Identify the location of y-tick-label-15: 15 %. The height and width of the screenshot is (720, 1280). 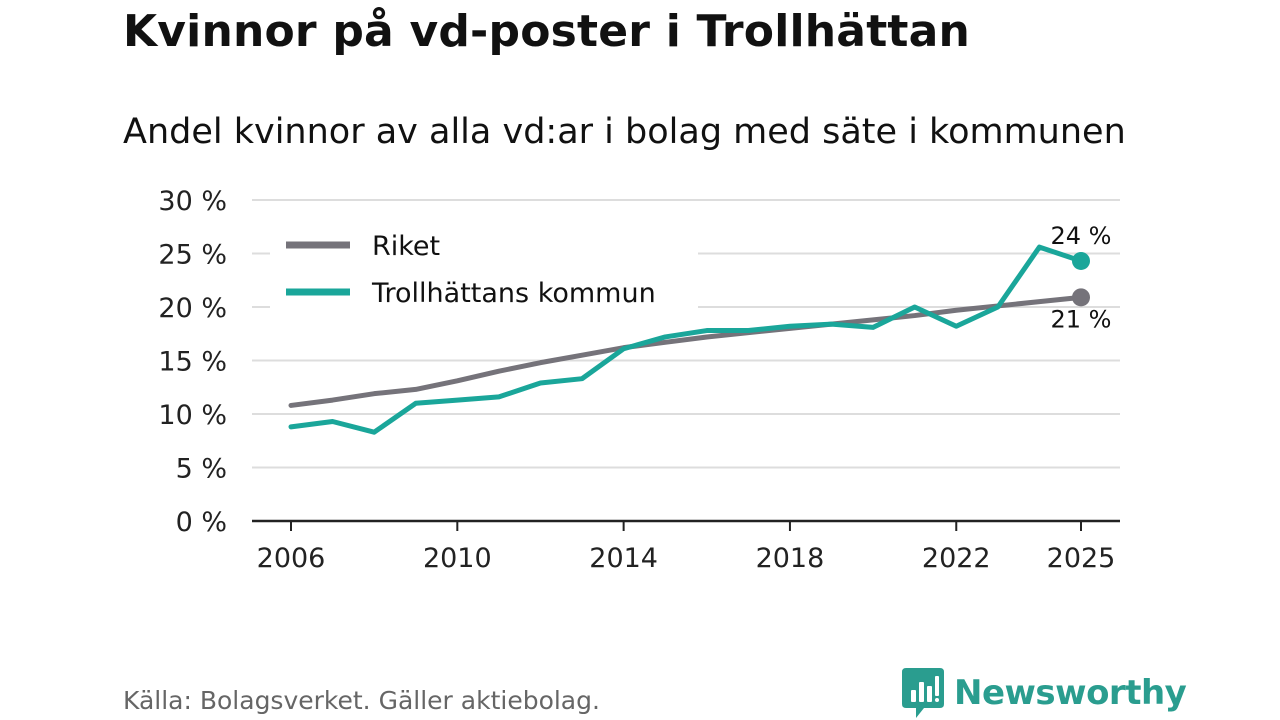
(192, 362).